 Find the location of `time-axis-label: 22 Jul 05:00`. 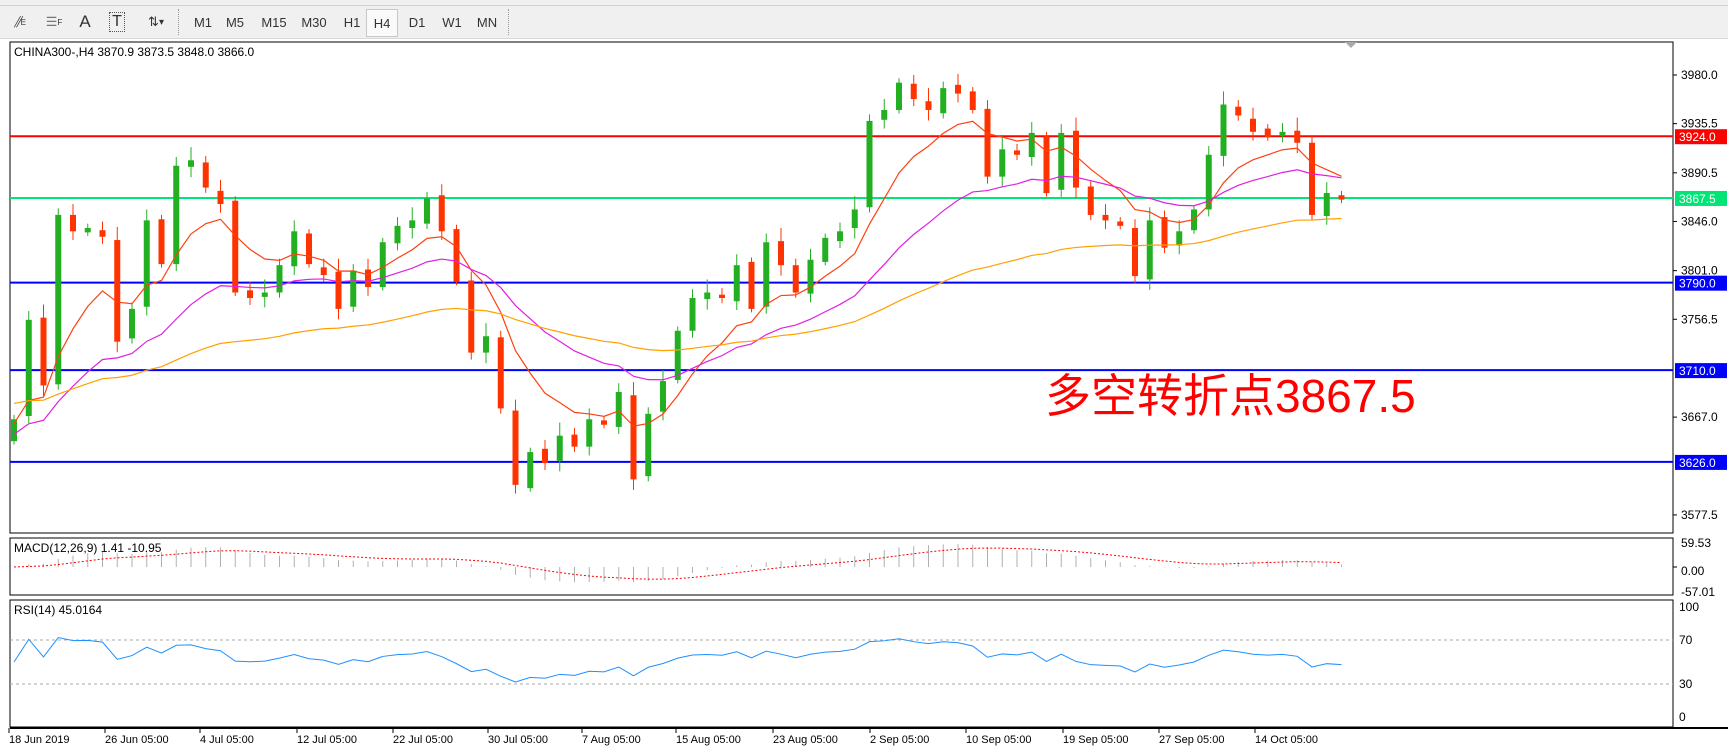

time-axis-label: 22 Jul 05:00 is located at coordinates (423, 740).